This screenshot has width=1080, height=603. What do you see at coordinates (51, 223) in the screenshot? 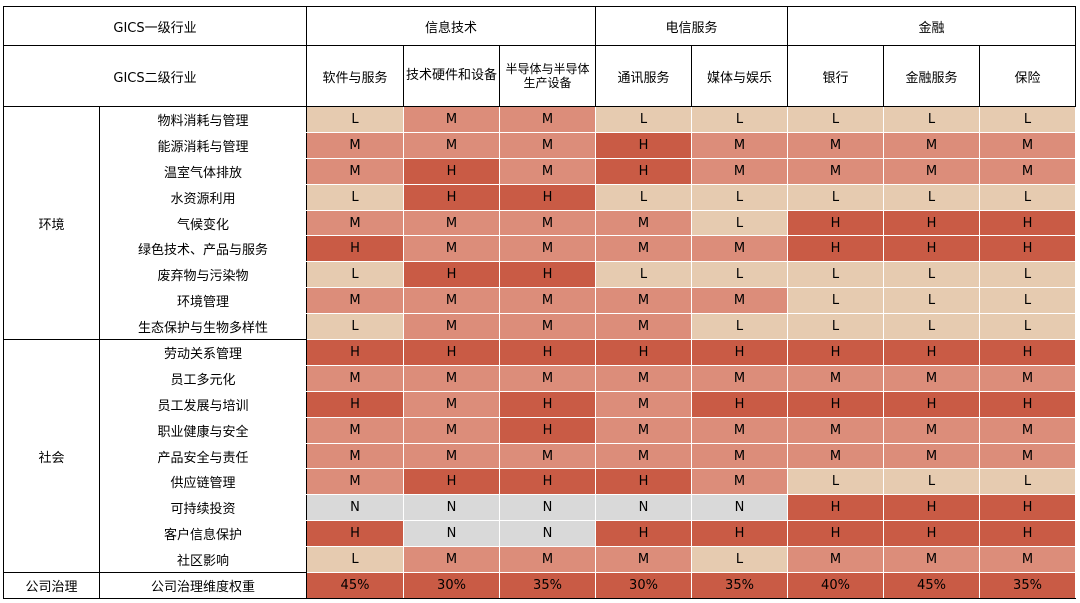
I see `dimension-label: 环境` at bounding box center [51, 223].